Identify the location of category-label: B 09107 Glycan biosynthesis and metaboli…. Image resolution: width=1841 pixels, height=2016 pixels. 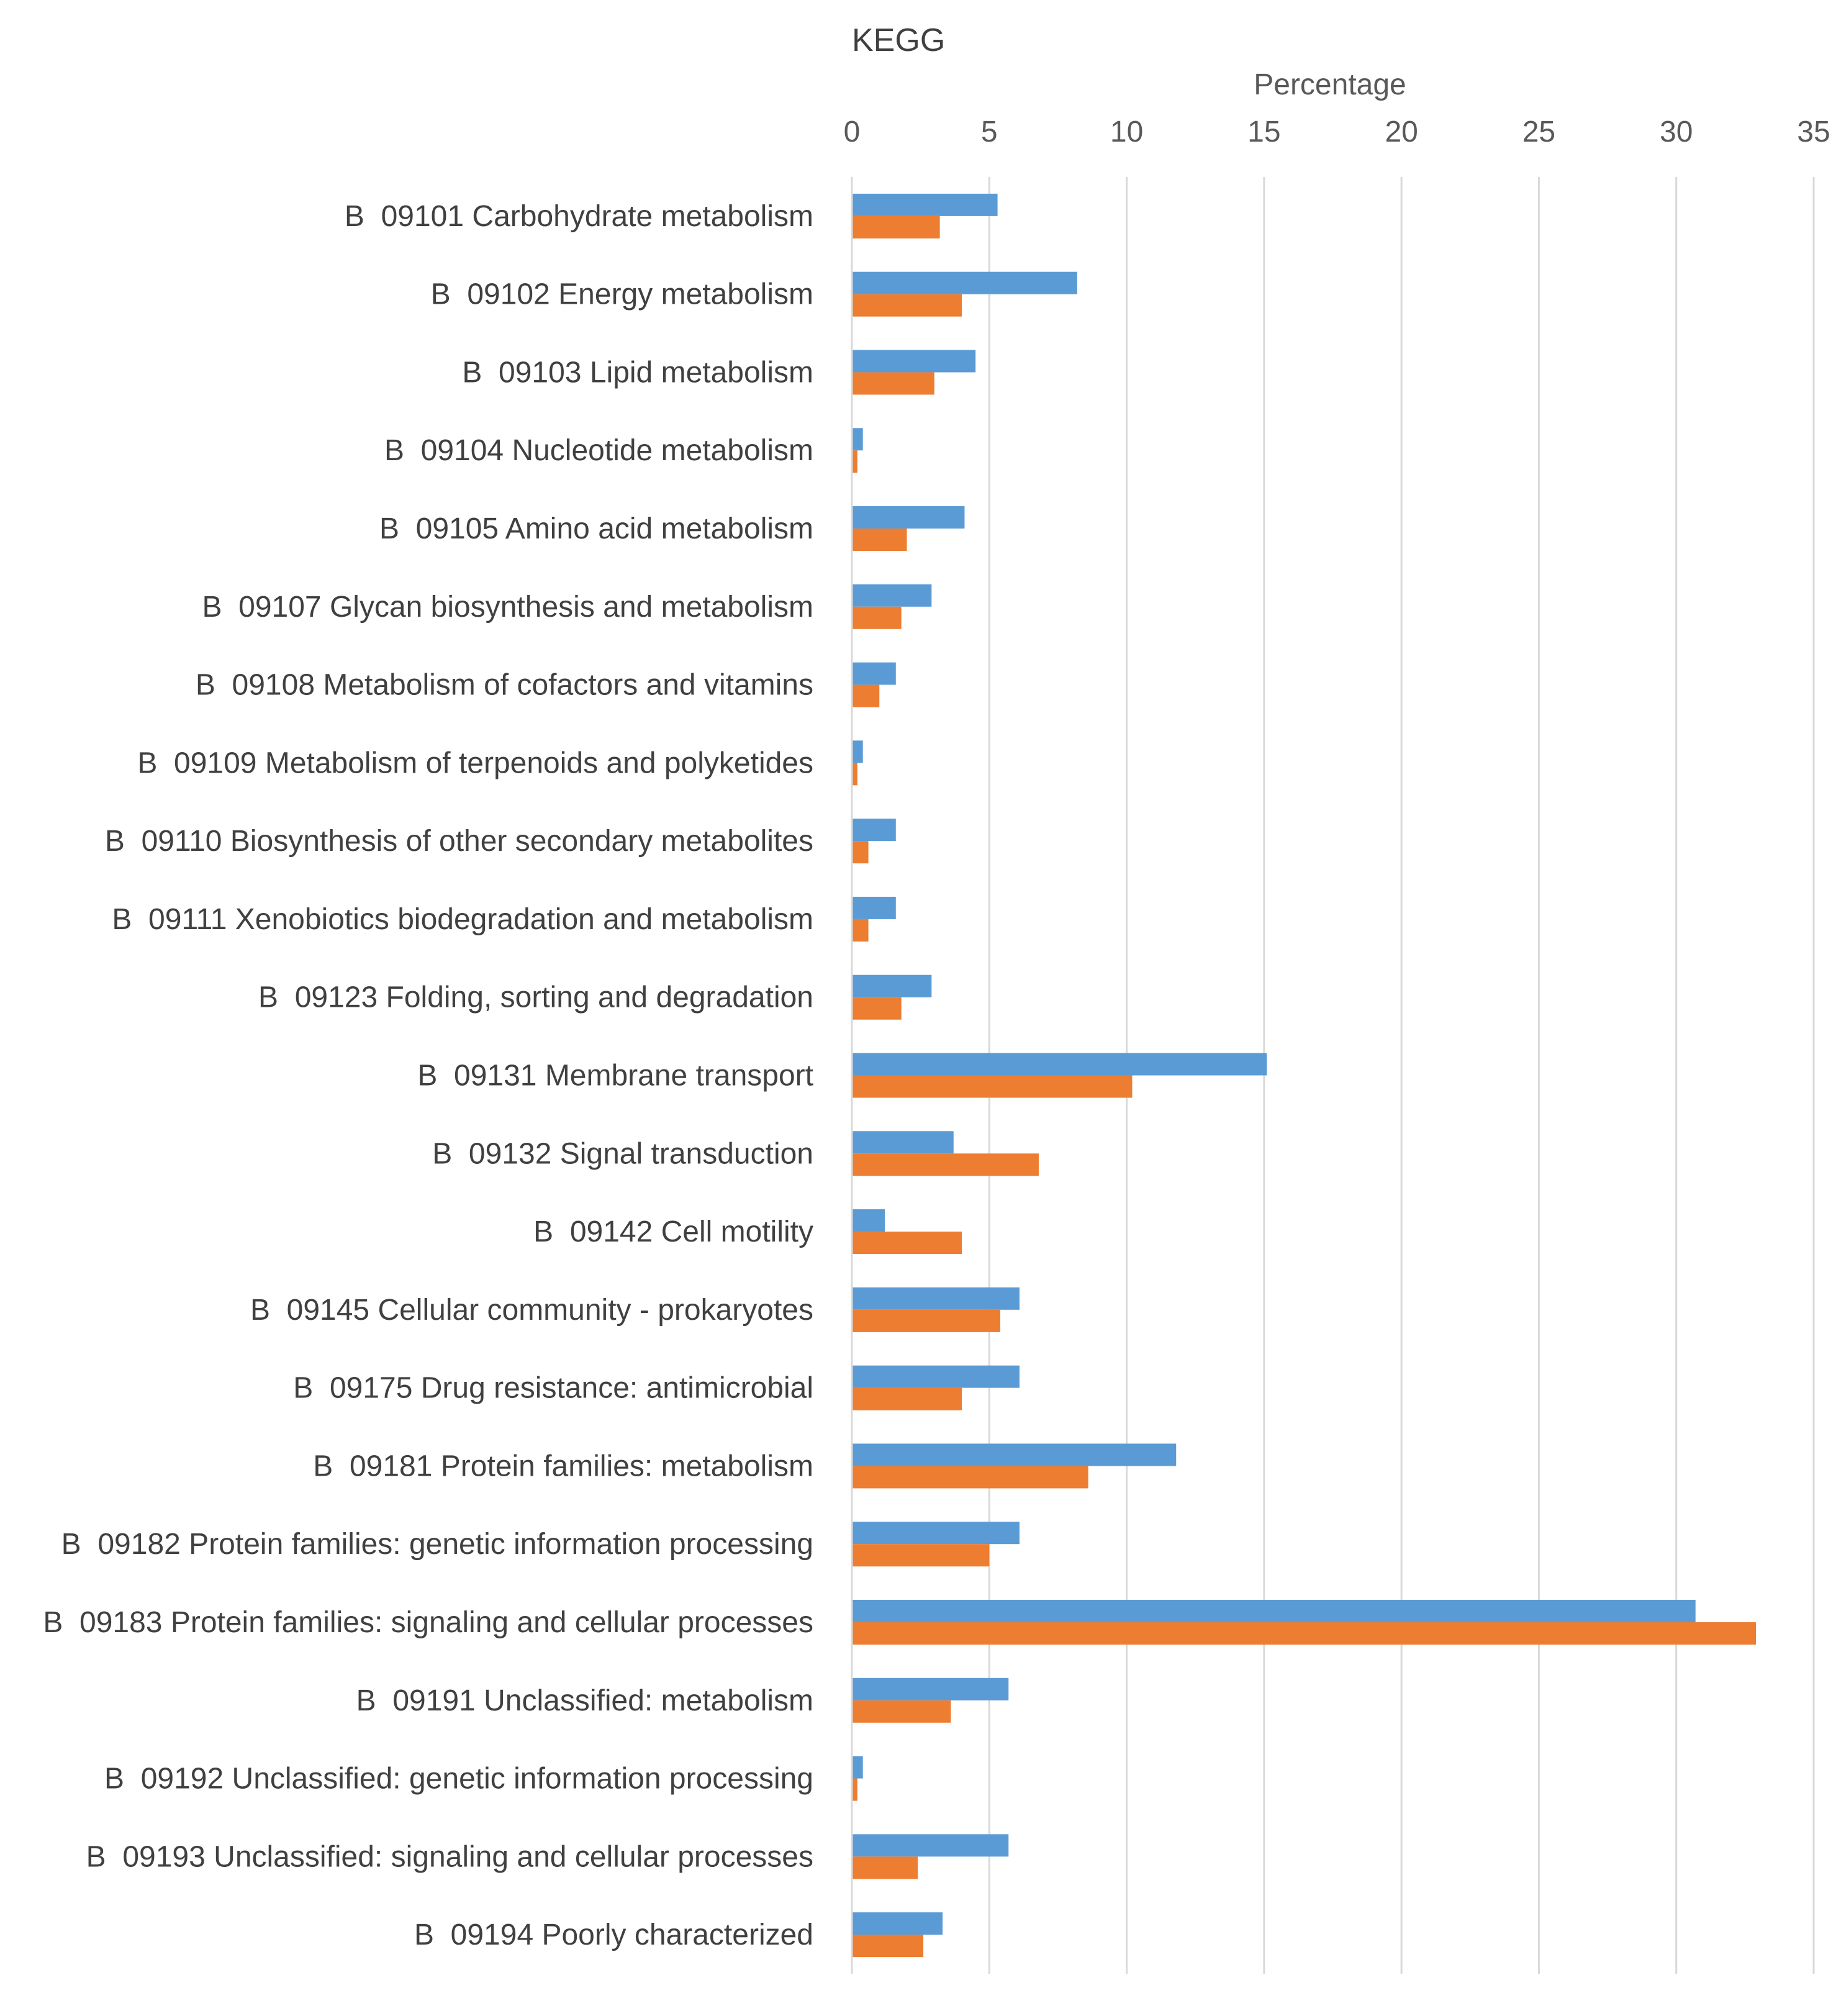
(508, 607).